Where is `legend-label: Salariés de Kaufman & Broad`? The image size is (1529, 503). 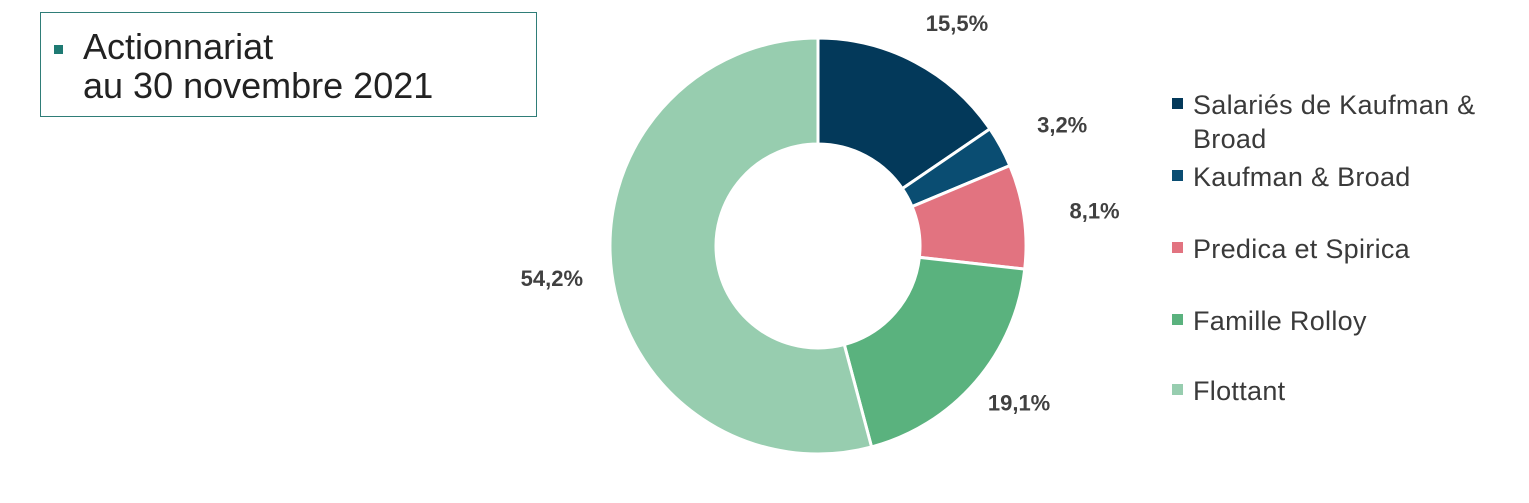 legend-label: Salariés de Kaufman & Broad is located at coordinates (1334, 122).